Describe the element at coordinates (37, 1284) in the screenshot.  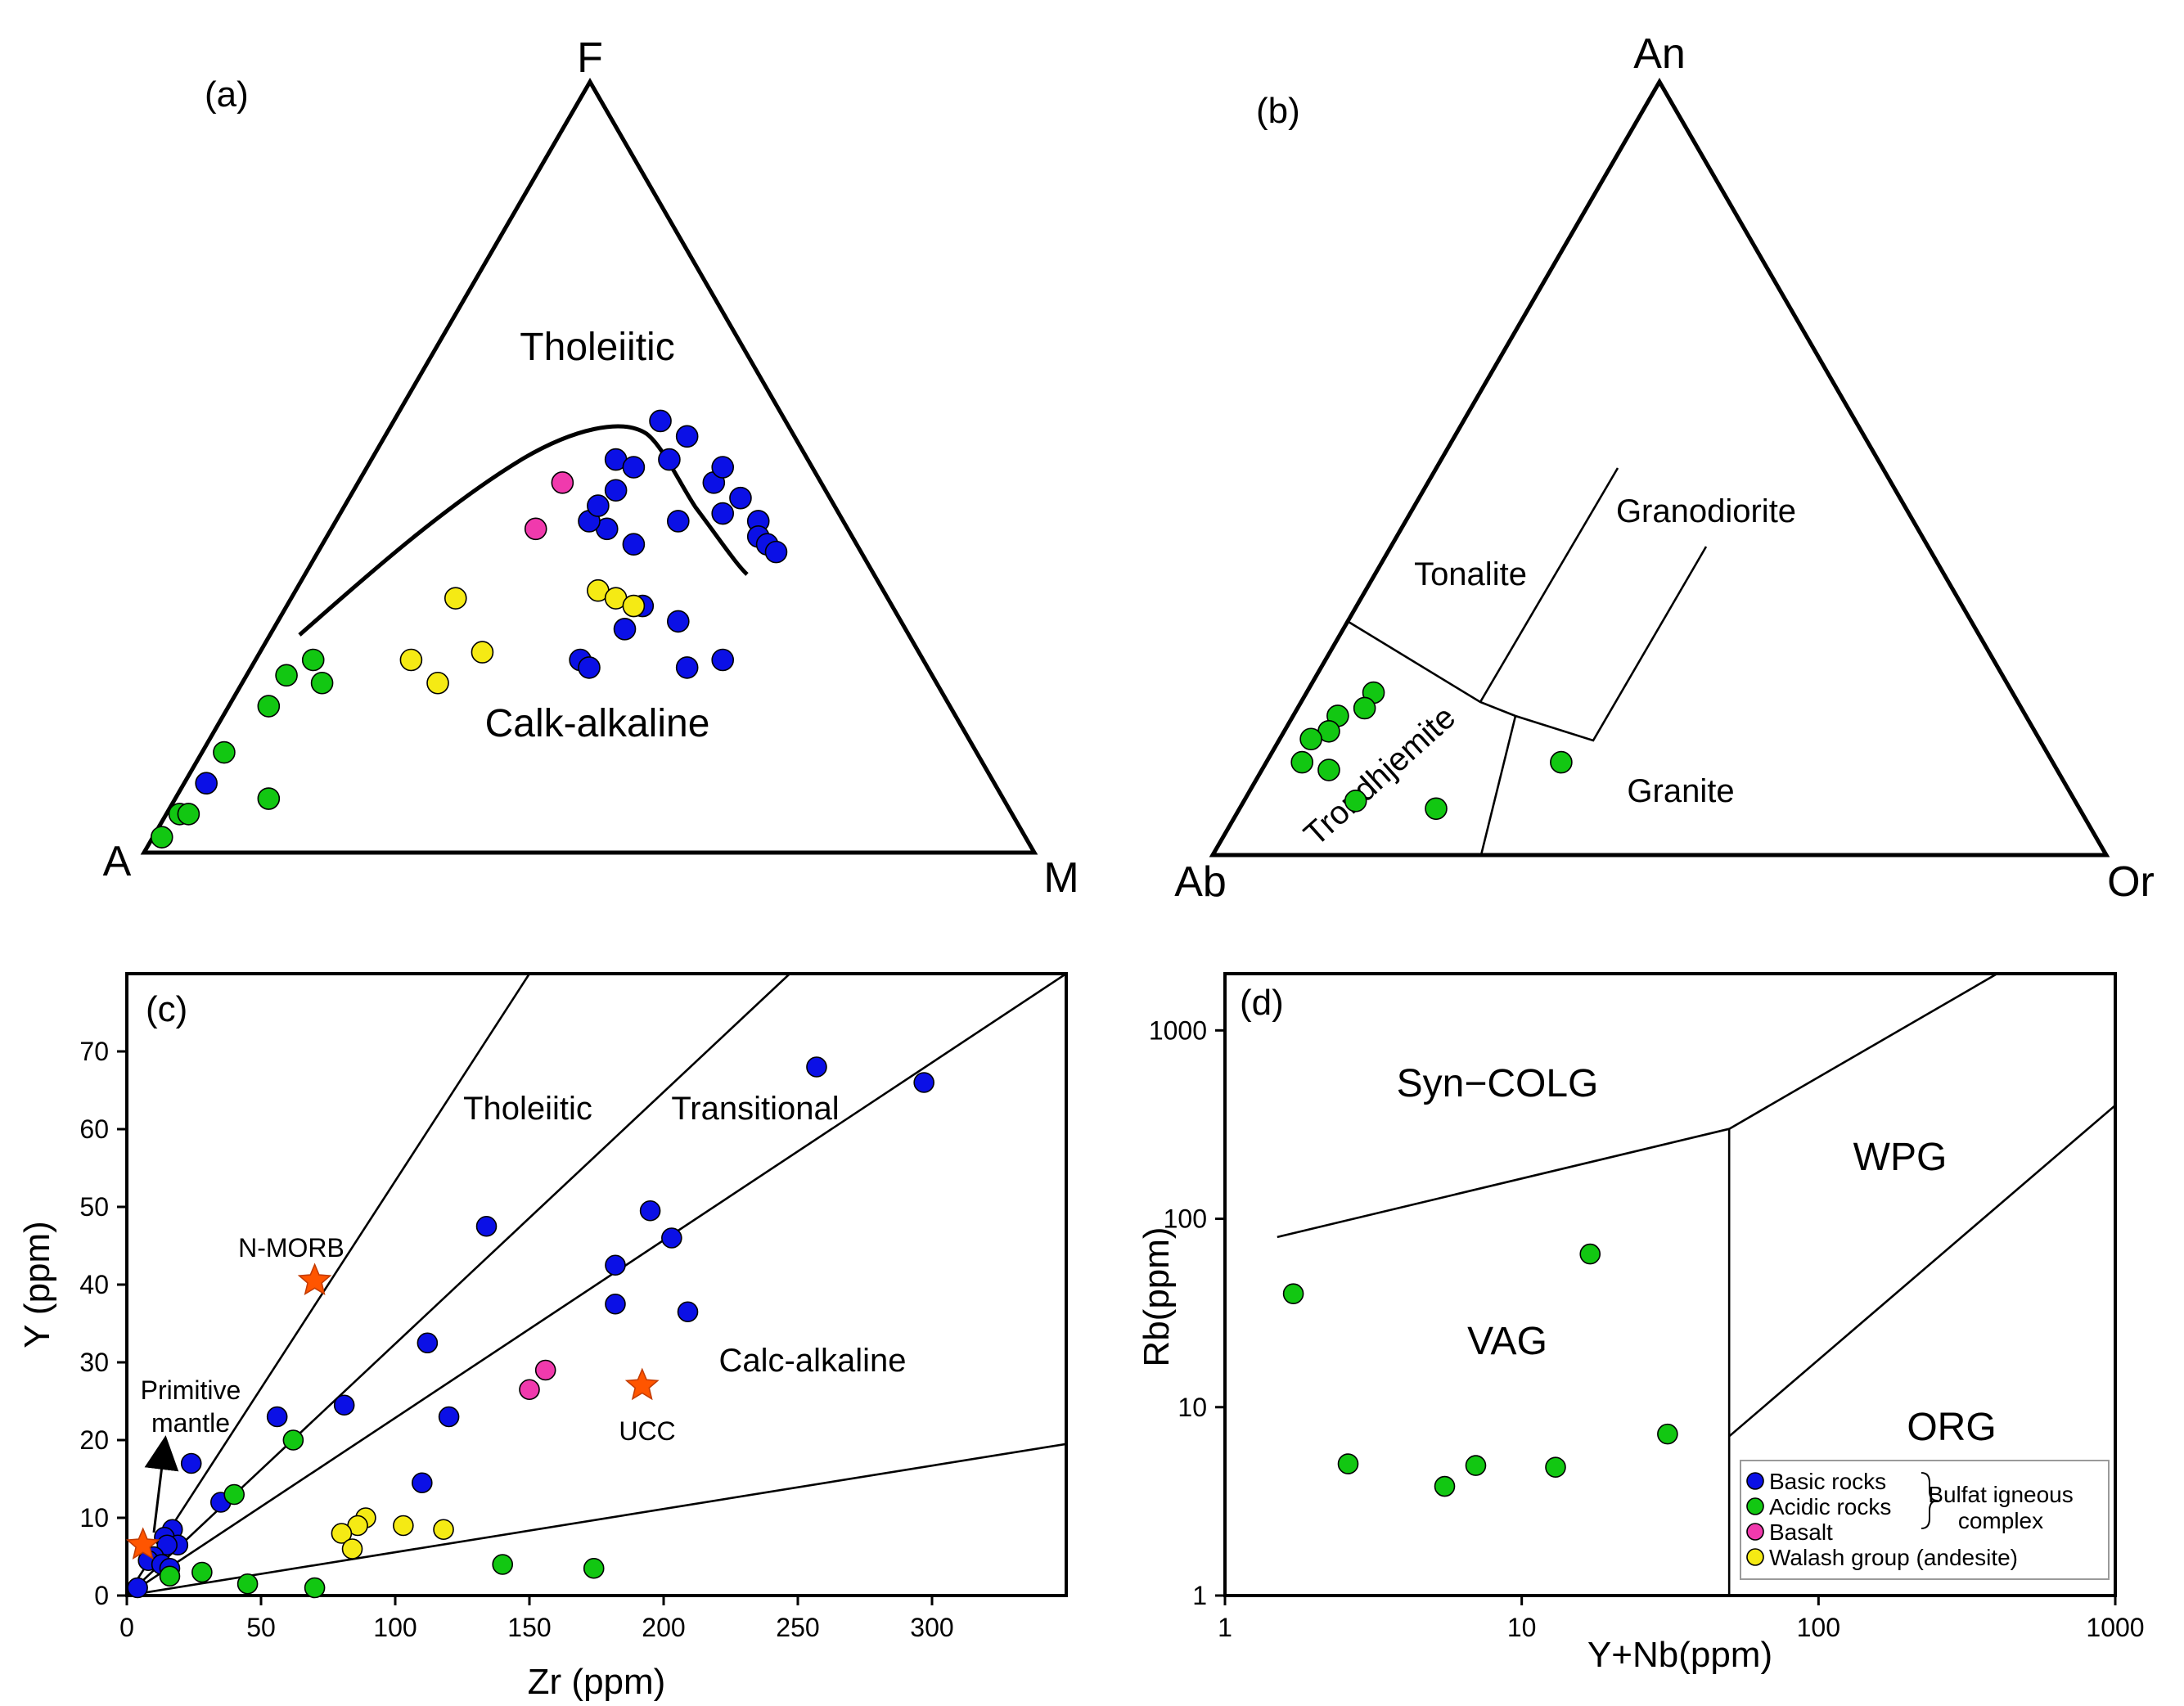
I see `panel-c-y-axis-label: Y (ppm)` at that location.